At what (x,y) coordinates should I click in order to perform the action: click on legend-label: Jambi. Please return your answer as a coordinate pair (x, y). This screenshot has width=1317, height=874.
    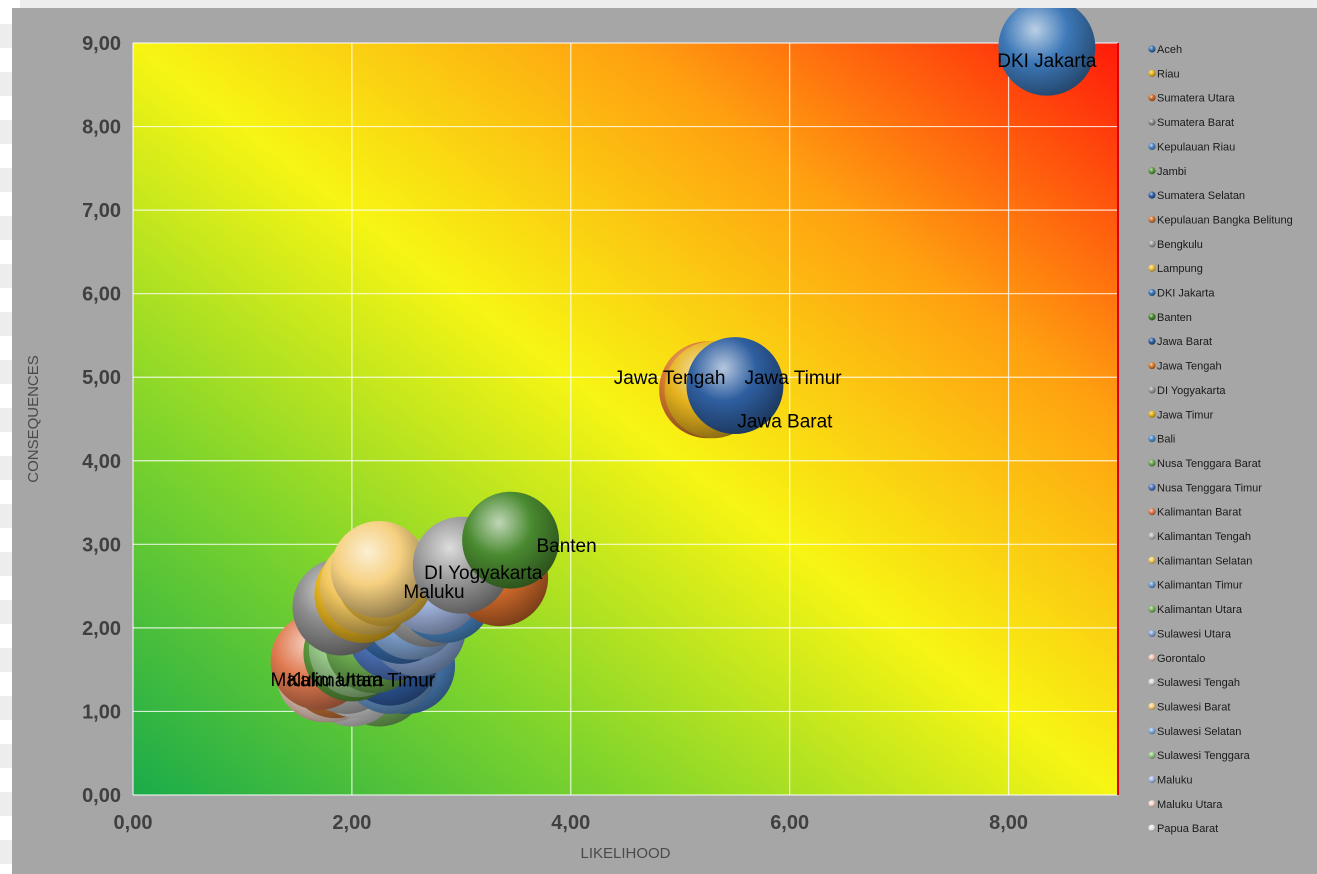
    Looking at the image, I should click on (1171, 172).